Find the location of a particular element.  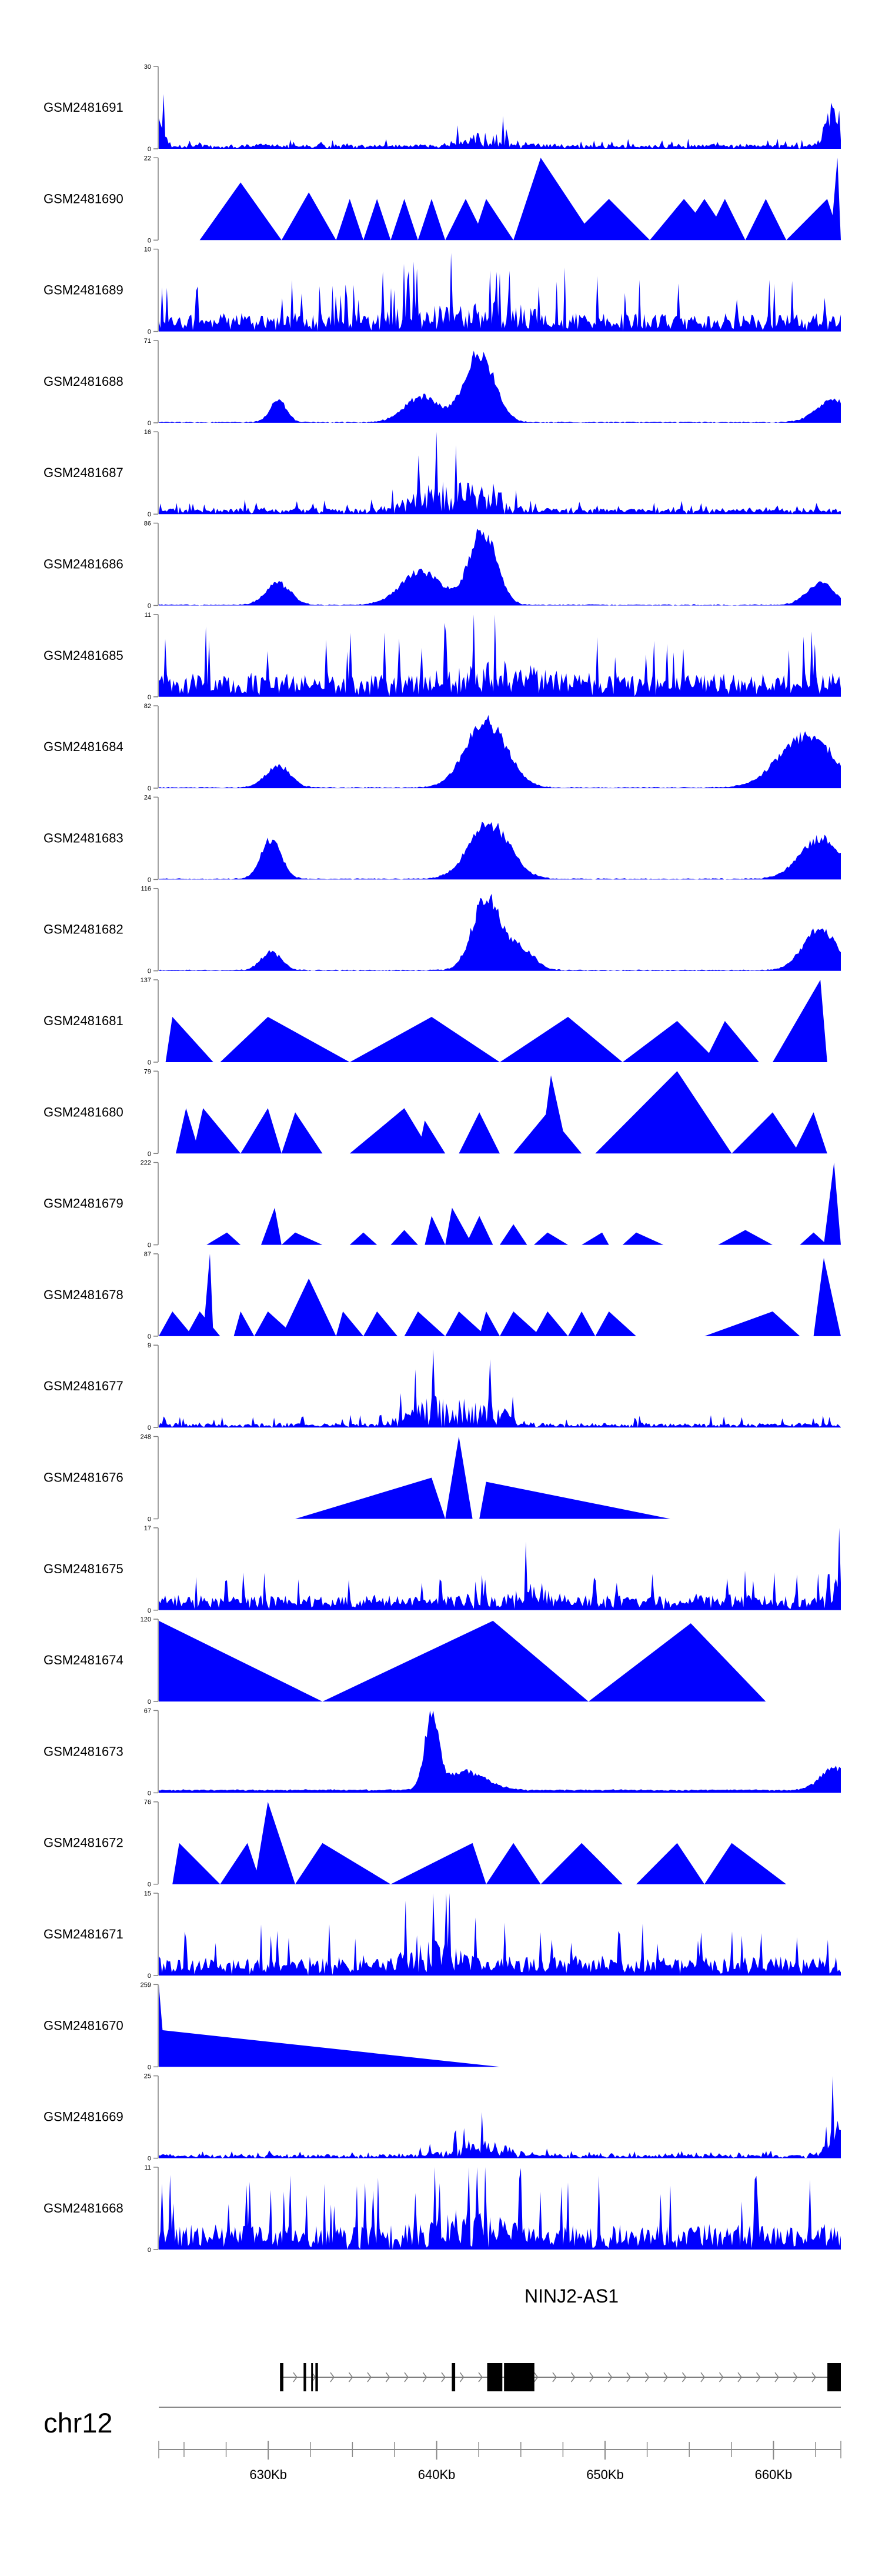

track-label: GSM2481680 is located at coordinates (83, 1112).